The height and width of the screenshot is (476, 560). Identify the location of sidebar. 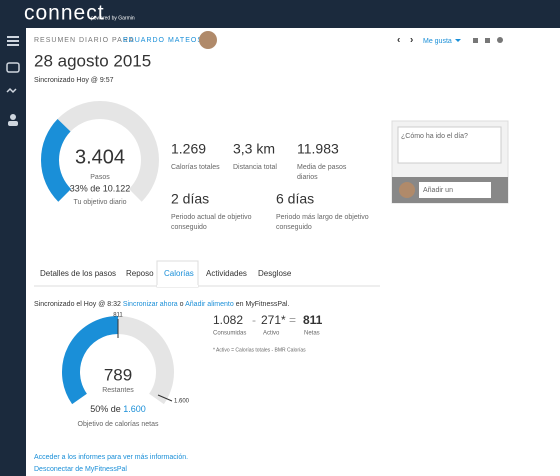
(13, 252).